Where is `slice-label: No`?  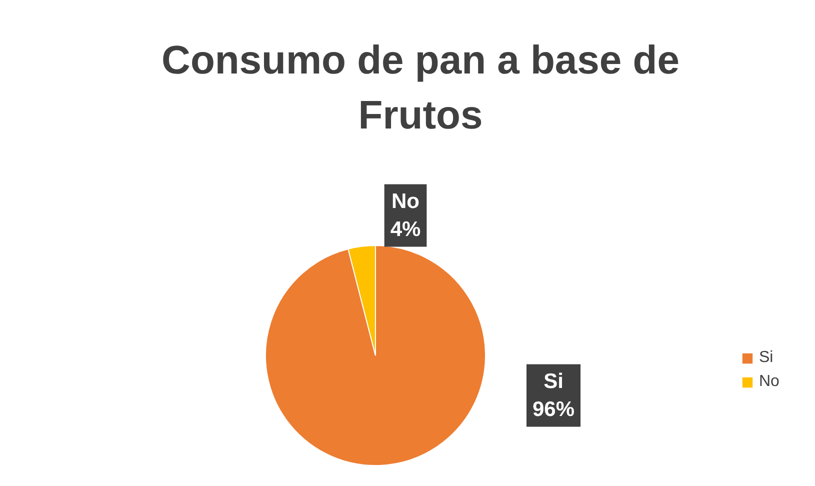 slice-label: No is located at coordinates (406, 202).